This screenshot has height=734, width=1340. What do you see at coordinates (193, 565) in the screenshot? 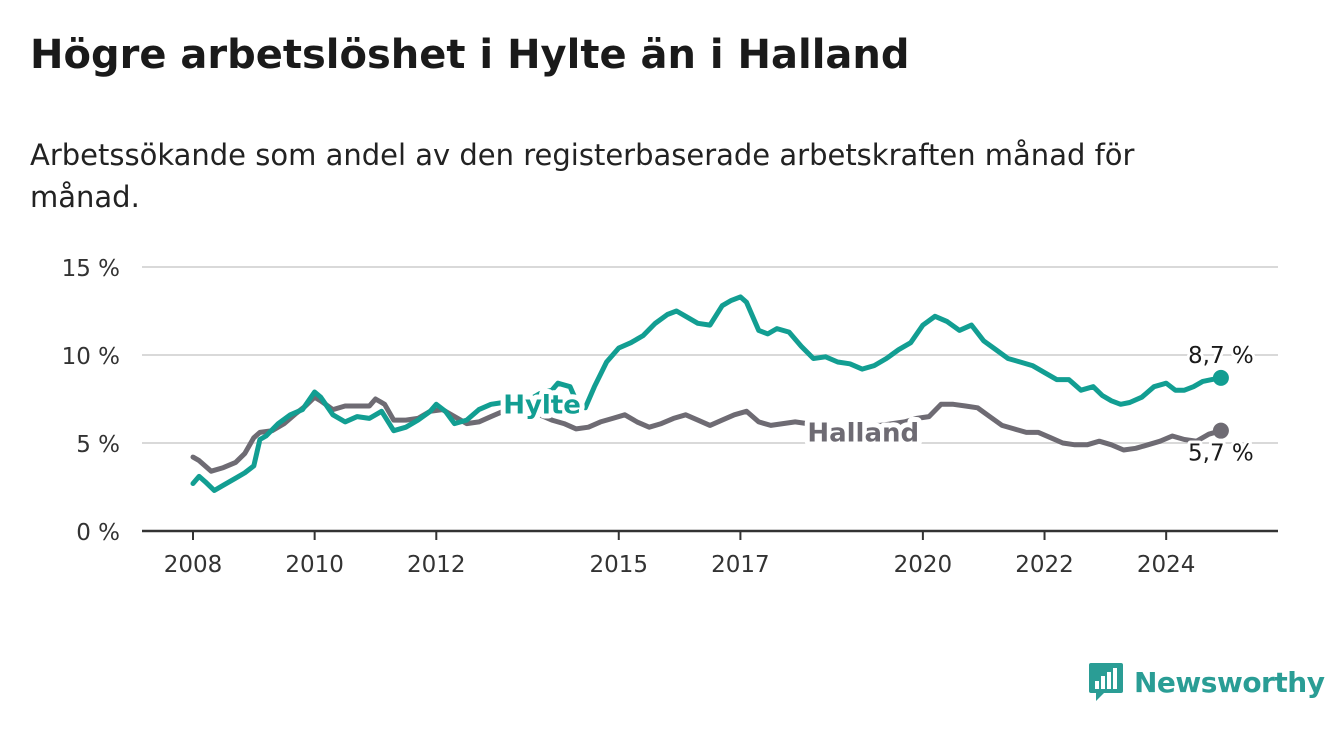
I see `x-tick-label: 2008` at bounding box center [193, 565].